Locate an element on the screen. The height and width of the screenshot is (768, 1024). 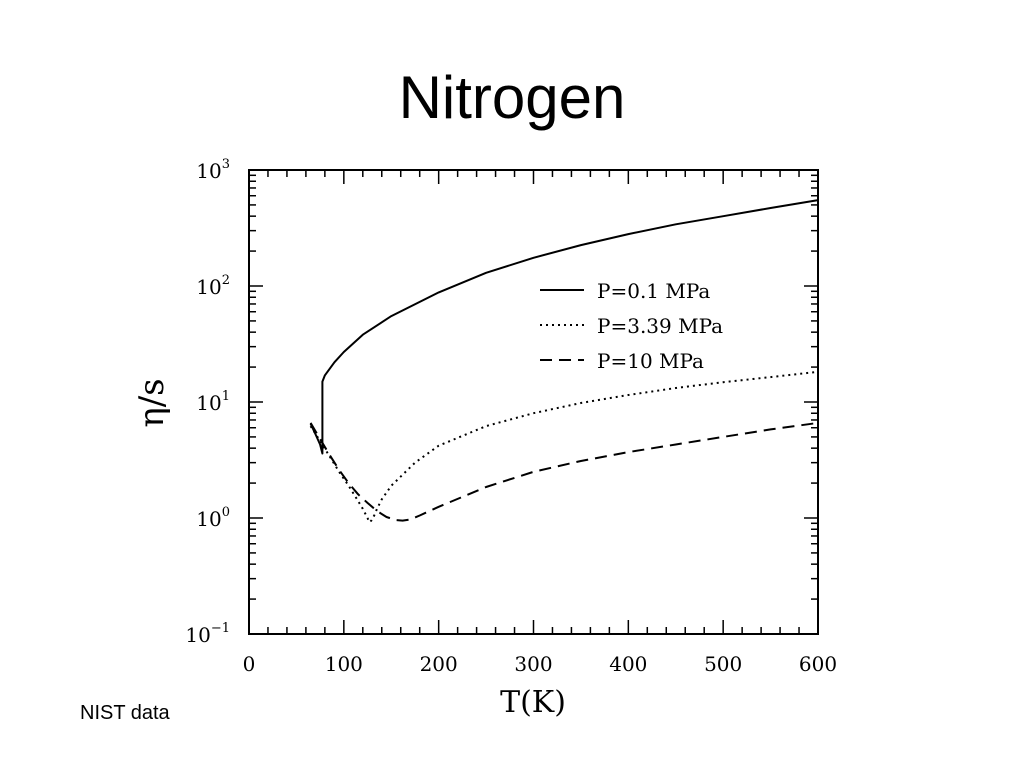
x-tick-label: 500 is located at coordinates (723, 664).